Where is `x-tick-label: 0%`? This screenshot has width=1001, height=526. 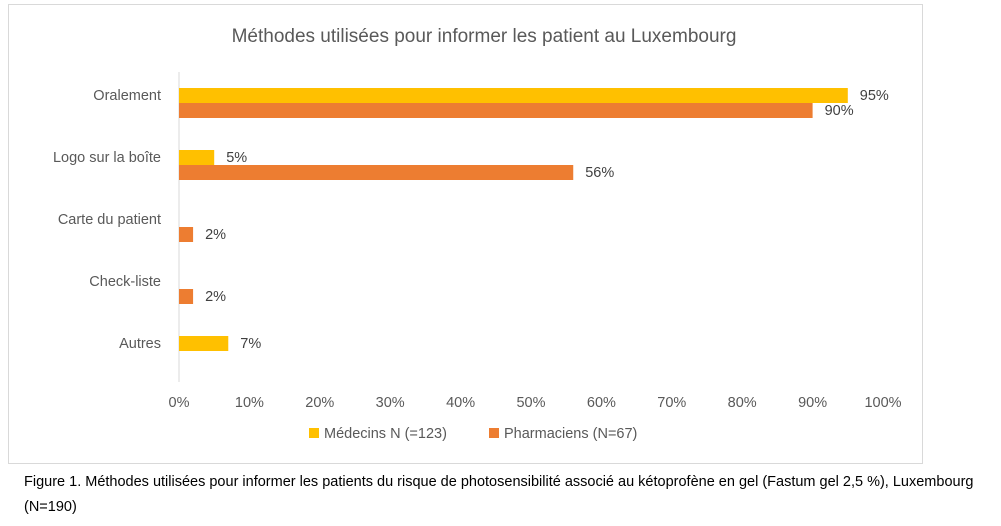 x-tick-label: 0% is located at coordinates (179, 403).